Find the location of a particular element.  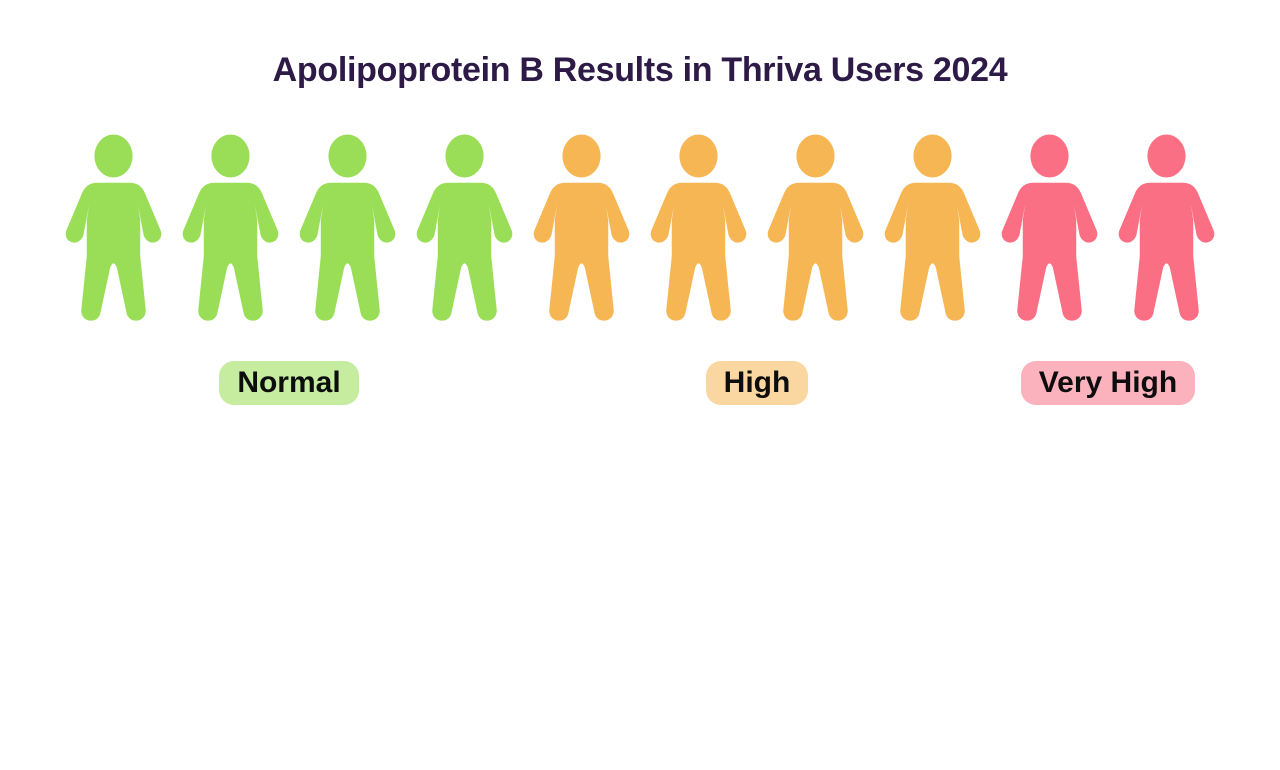

icon-row-high is located at coordinates (757, 229).